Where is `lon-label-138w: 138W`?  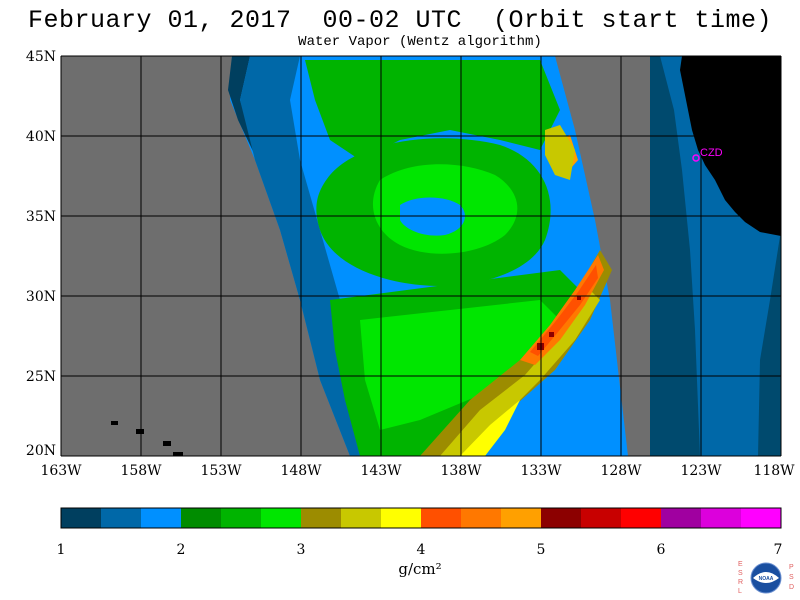 lon-label-138w: 138W is located at coordinates (461, 471).